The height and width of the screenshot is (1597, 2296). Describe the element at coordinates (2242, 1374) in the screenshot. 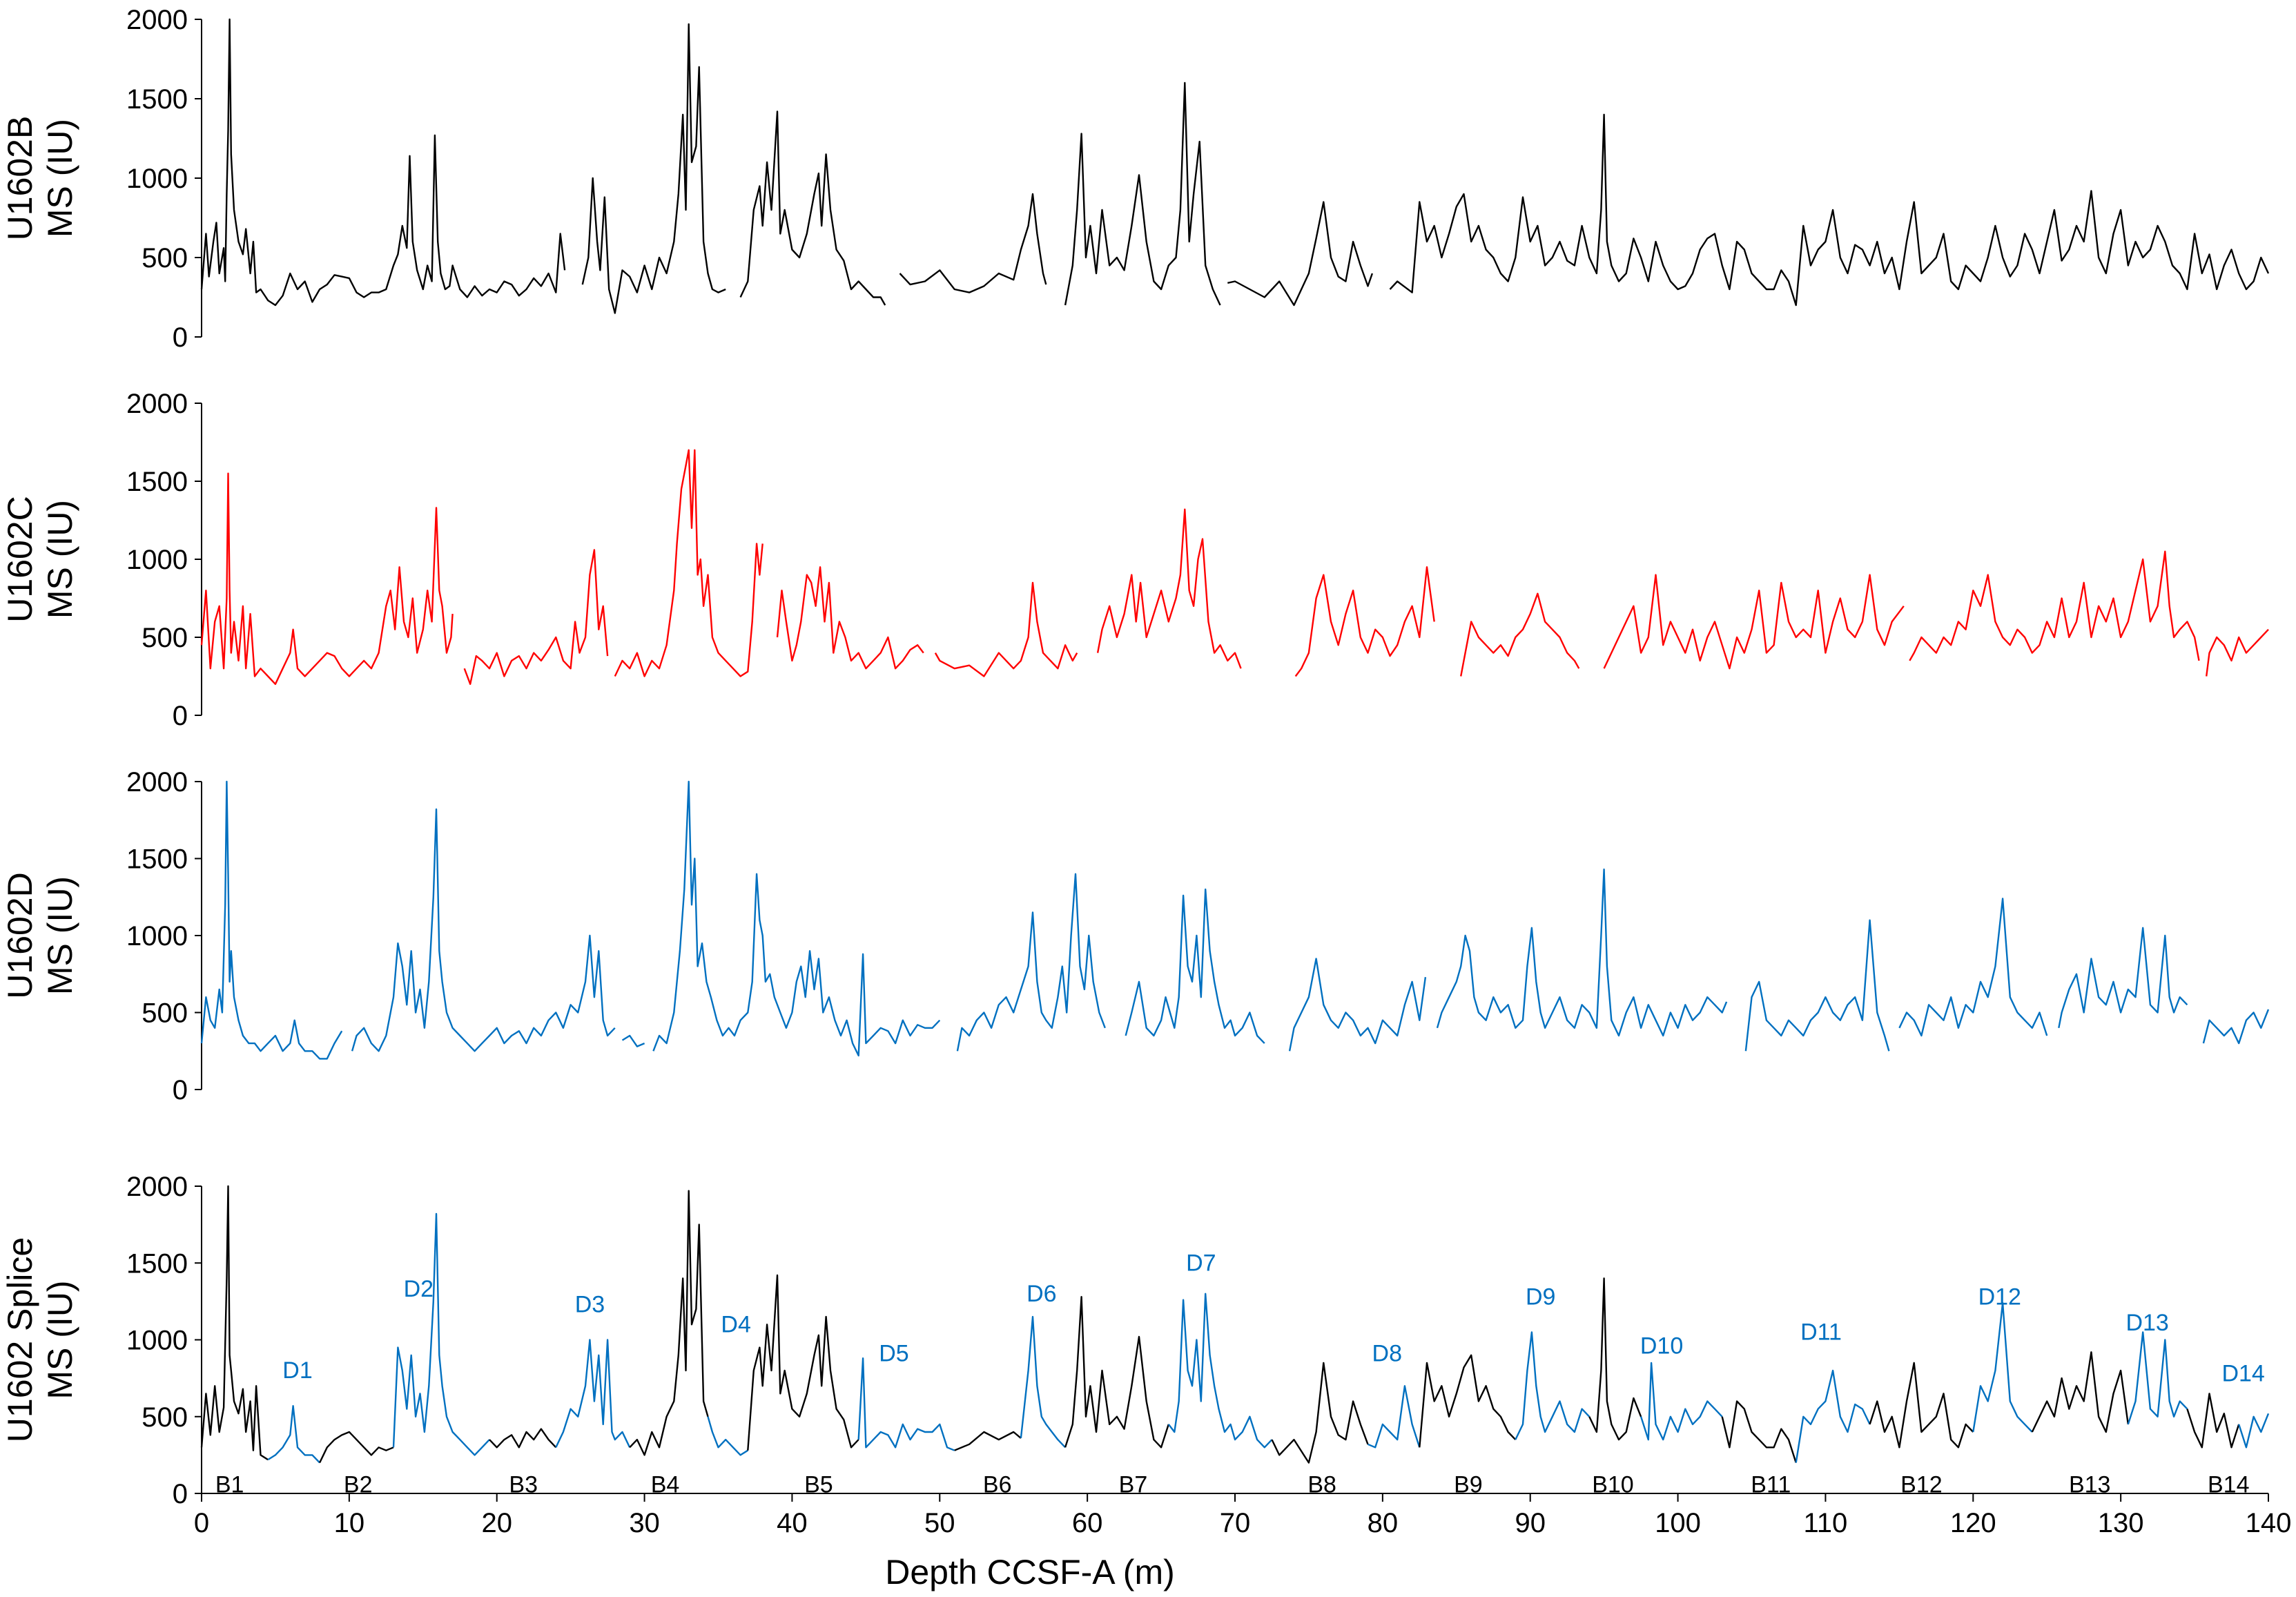

I see `depth-marker-d: D14` at that location.